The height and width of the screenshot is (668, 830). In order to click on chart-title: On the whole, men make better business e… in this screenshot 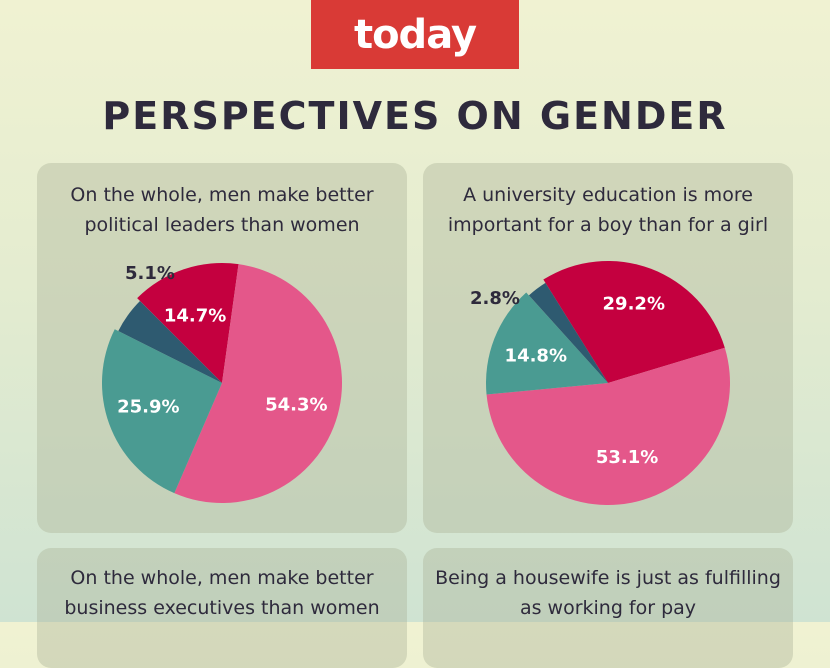, I will do `click(222, 593)`.